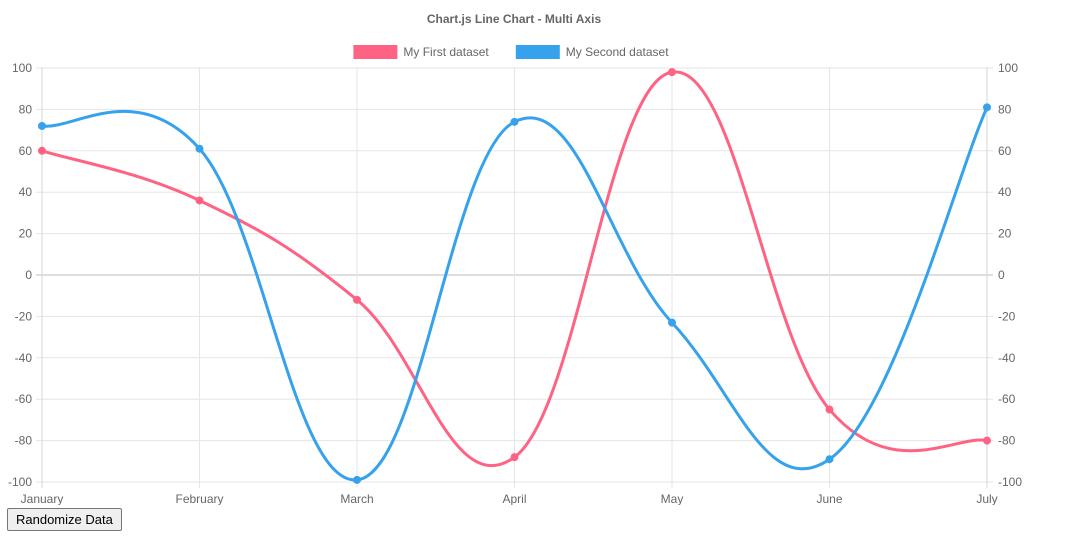 The width and height of the screenshot is (1070, 550). Describe the element at coordinates (22, 68) in the screenshot. I see `y-left-tick-label: 100` at that location.